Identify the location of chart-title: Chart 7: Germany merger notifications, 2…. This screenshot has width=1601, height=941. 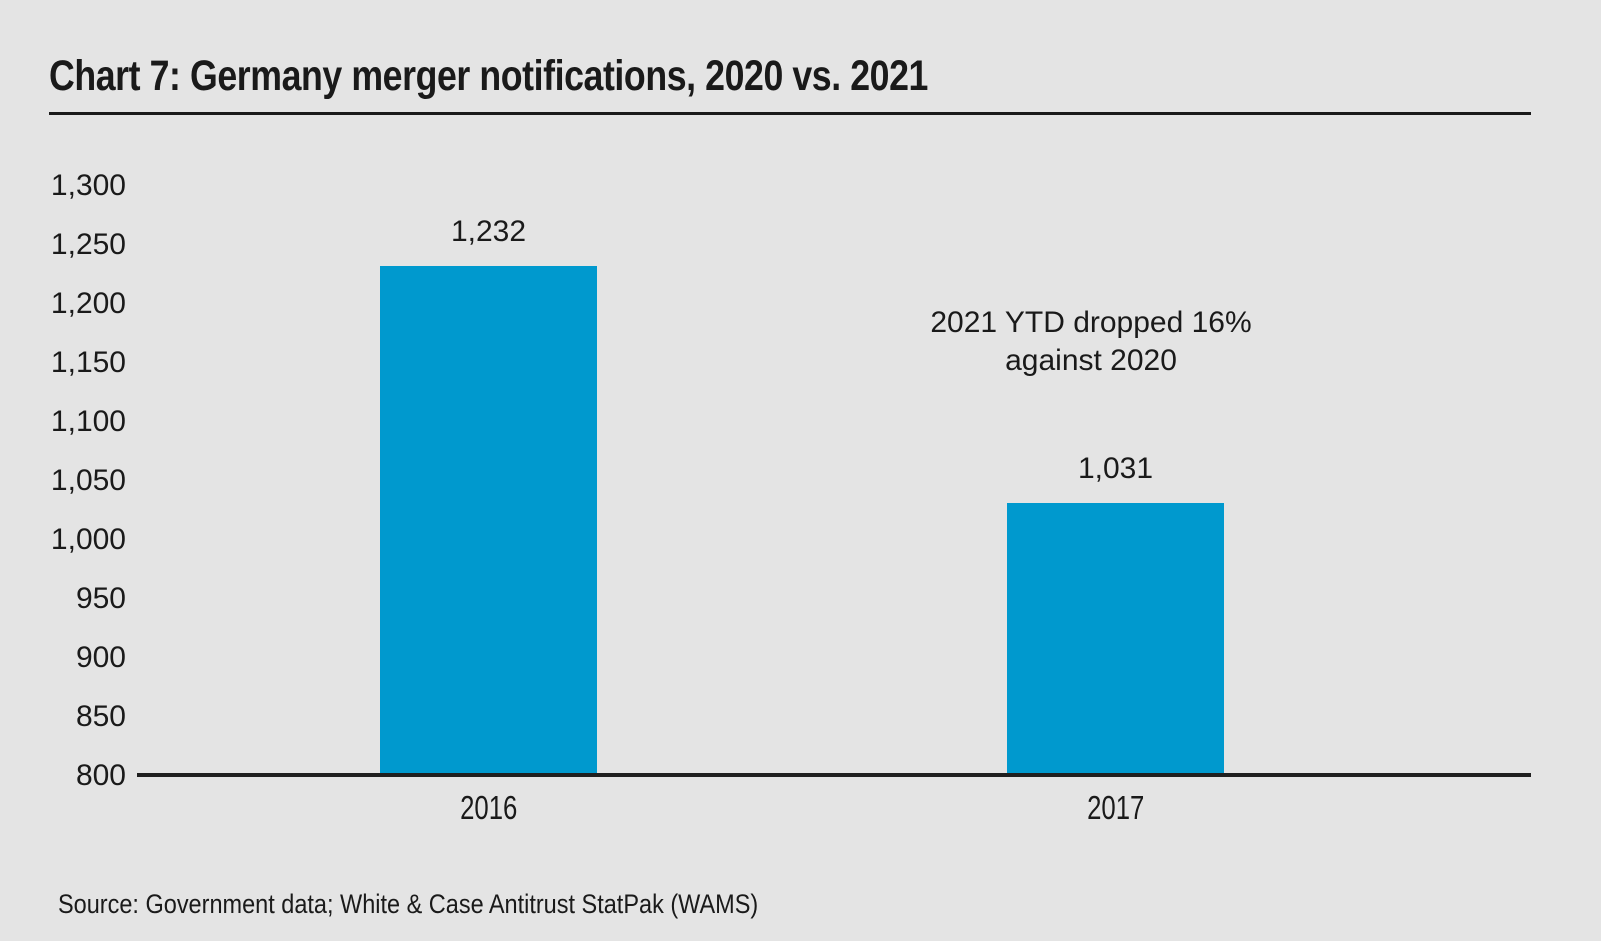
(578, 76).